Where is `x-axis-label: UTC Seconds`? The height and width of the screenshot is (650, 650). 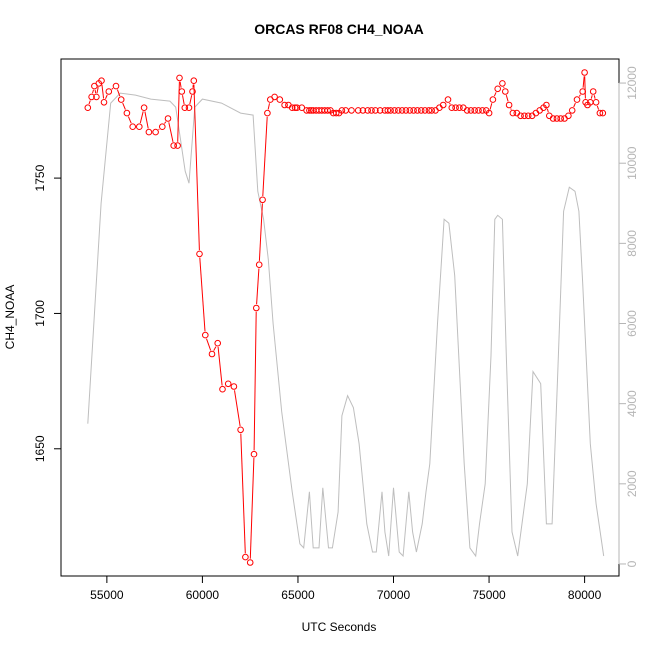 x-axis-label: UTC Seconds is located at coordinates (339, 627).